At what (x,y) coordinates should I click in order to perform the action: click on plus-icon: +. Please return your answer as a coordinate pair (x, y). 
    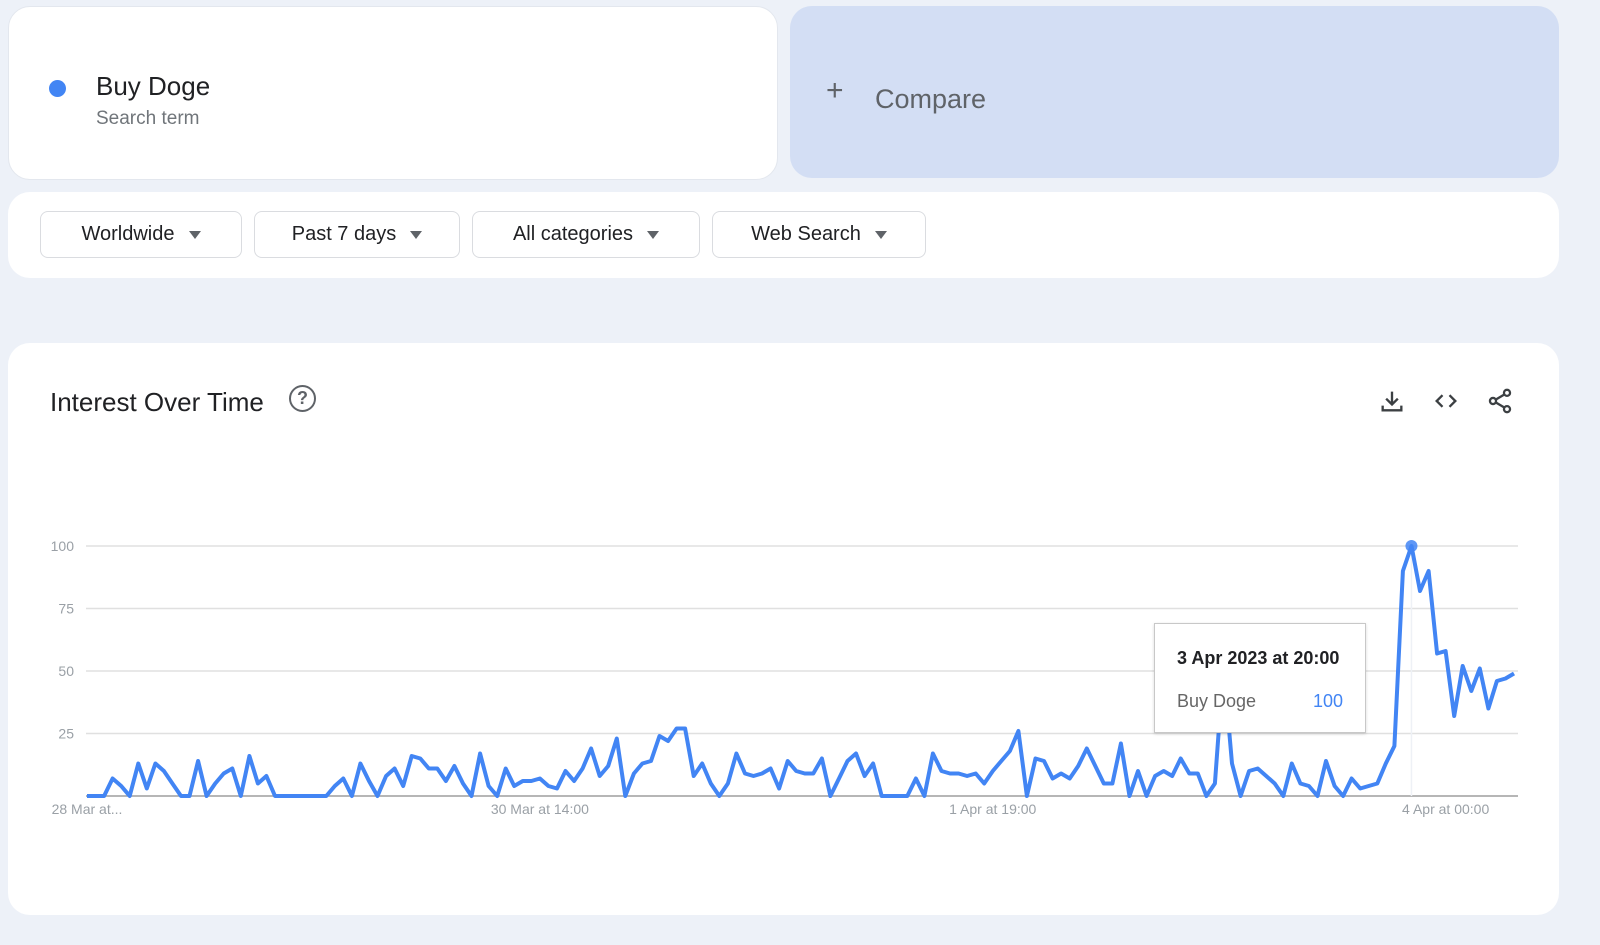
    Looking at the image, I should click on (835, 90).